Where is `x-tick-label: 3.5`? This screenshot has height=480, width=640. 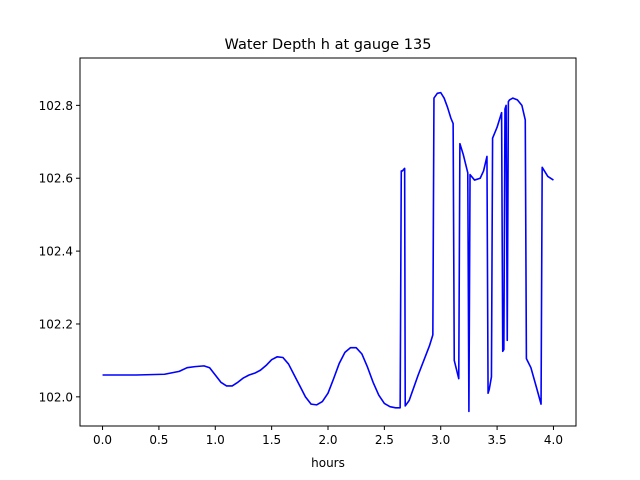
x-tick-label: 3.5 is located at coordinates (497, 440).